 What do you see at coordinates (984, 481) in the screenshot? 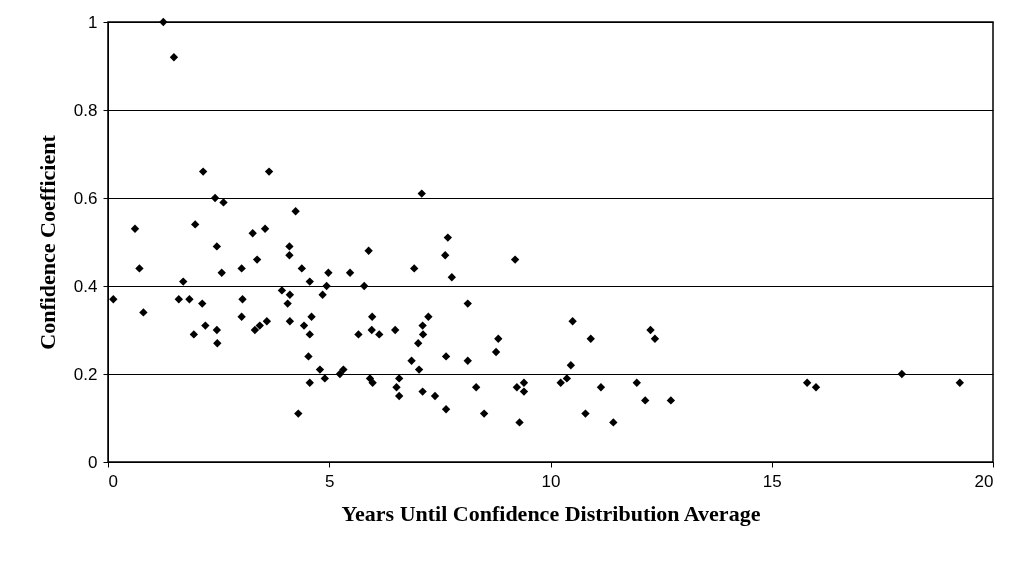
I see `x-tick-label: 20` at bounding box center [984, 481].